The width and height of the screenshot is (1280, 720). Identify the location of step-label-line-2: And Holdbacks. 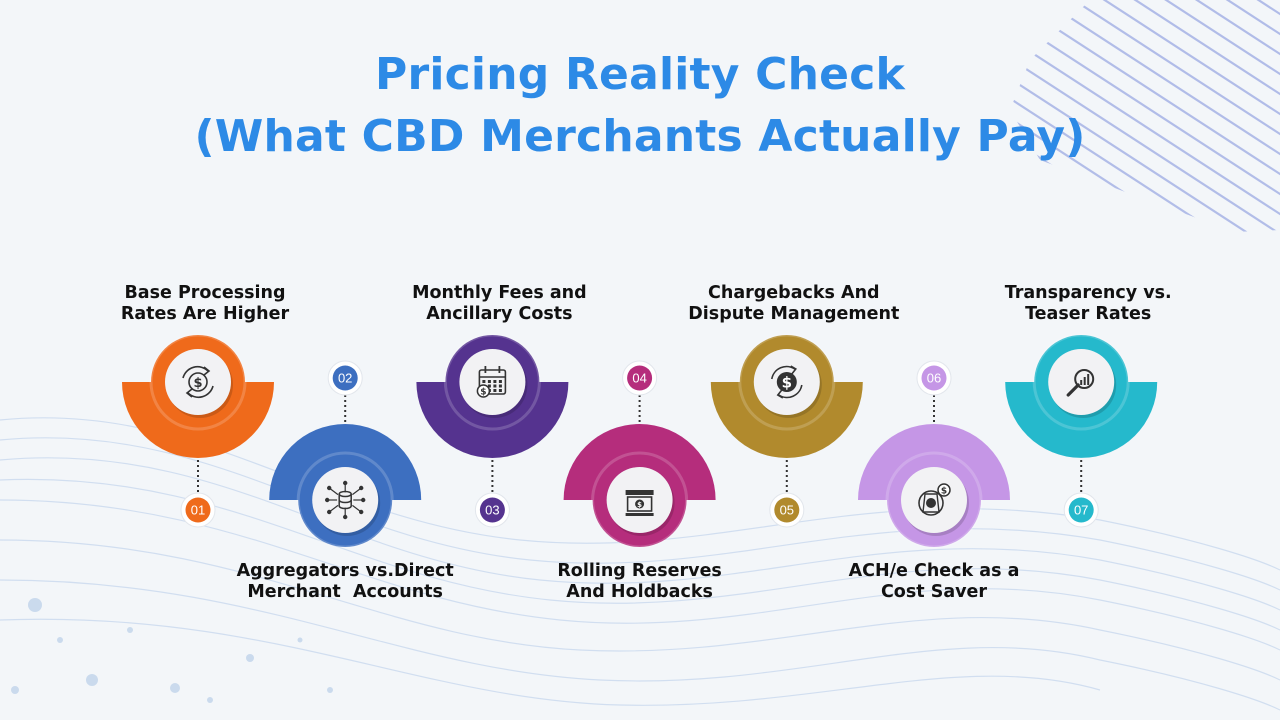
(639, 592).